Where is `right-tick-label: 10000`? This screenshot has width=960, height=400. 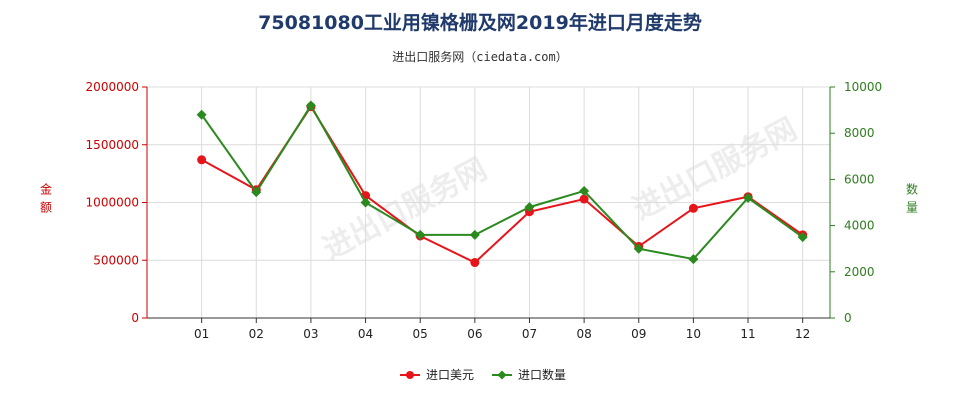 right-tick-label: 10000 is located at coordinates (863, 87).